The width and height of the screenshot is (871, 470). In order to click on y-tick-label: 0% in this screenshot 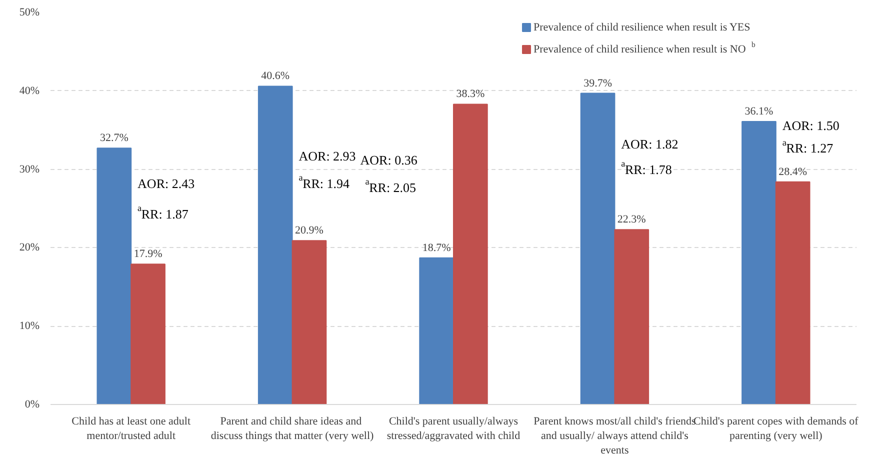, I will do `click(32, 404)`.